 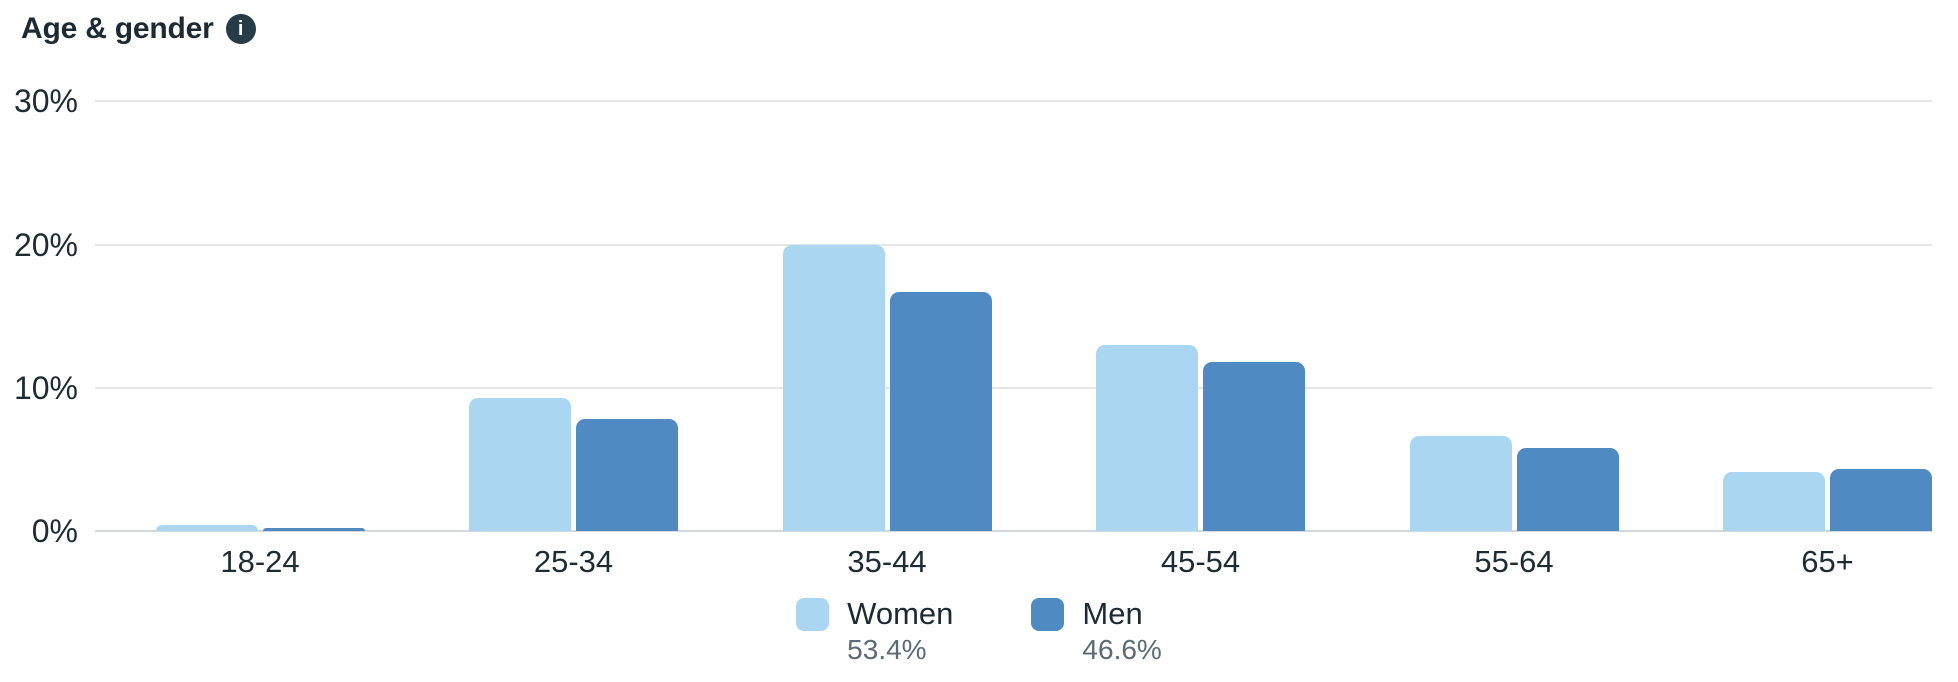 What do you see at coordinates (1881, 500) in the screenshot?
I see `bar-men-65+` at bounding box center [1881, 500].